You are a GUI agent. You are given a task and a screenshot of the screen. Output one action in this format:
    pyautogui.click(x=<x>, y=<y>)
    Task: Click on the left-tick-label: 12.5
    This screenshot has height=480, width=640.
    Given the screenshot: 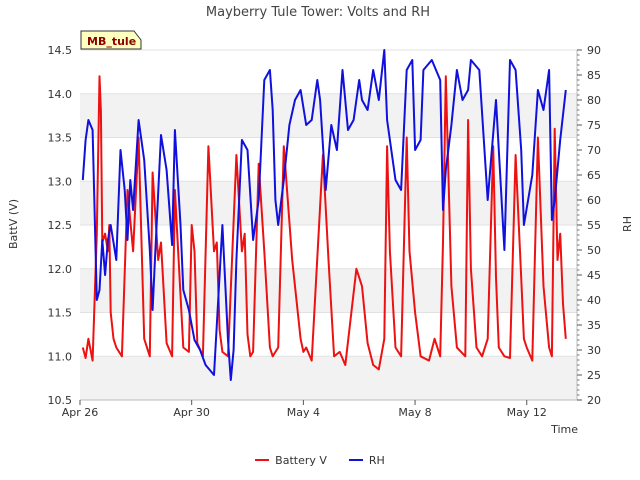 What is the action you would take?
    pyautogui.click(x=60, y=225)
    